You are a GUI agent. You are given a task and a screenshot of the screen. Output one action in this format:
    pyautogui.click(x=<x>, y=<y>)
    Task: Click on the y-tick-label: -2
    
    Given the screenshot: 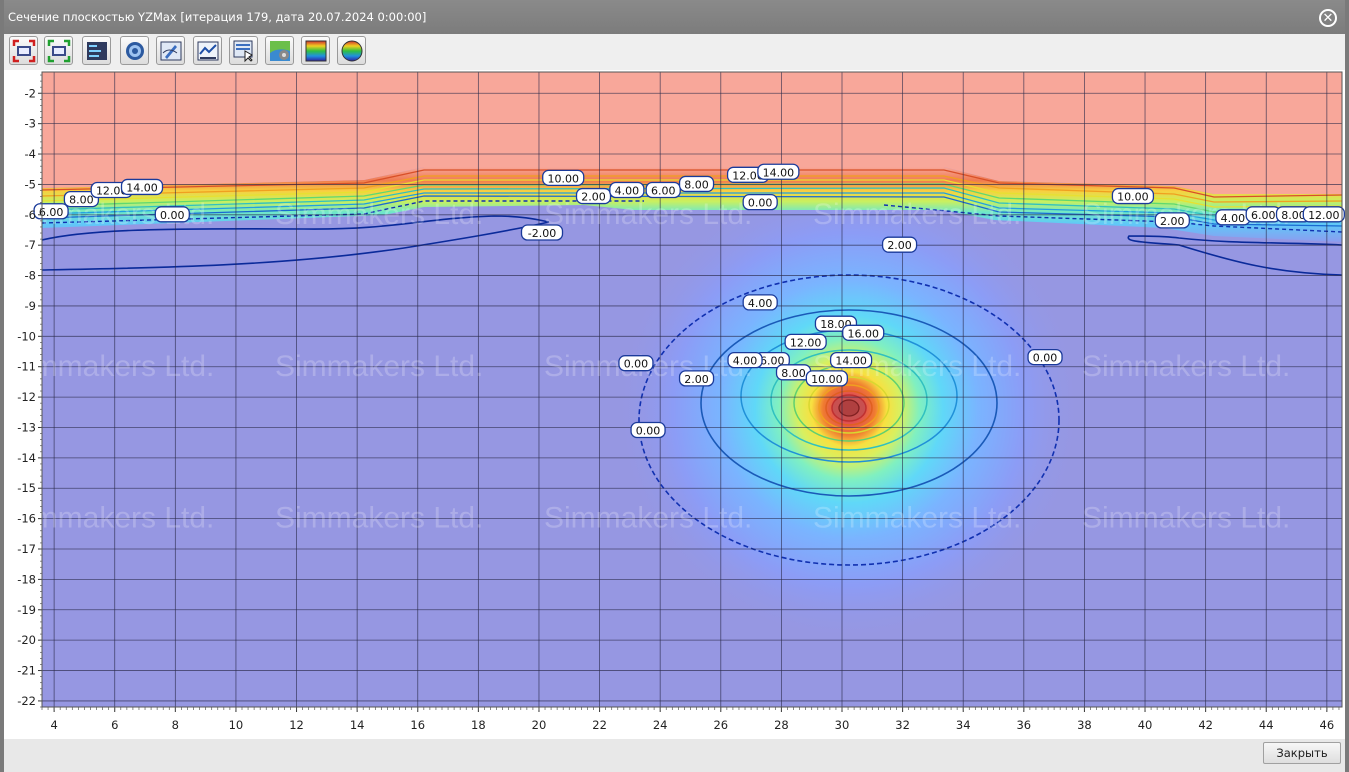 What is the action you would take?
    pyautogui.click(x=30, y=93)
    